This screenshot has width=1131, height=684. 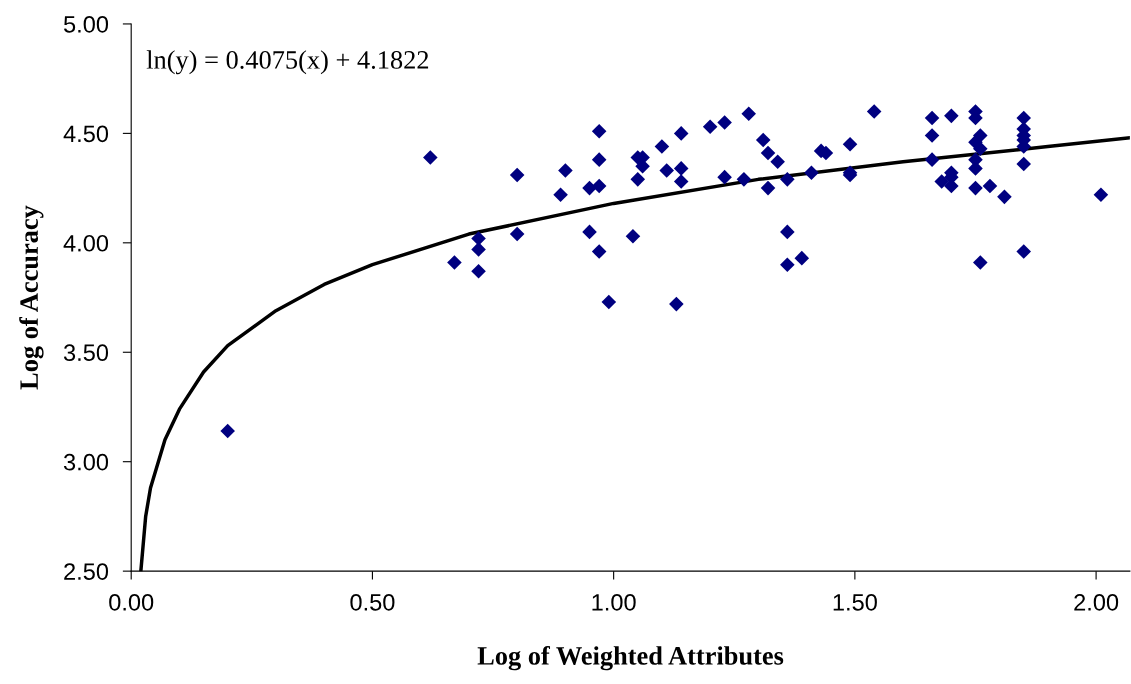 I want to click on y-tick-label: 4.00, so click(x=86, y=243).